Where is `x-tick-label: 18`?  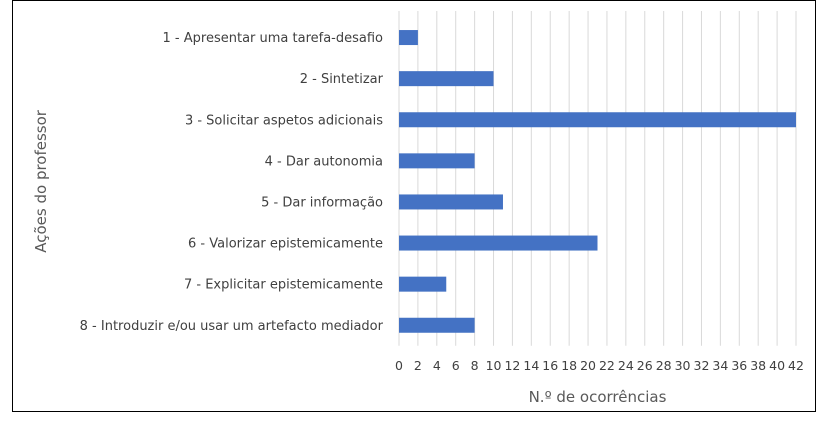 x-tick-label: 18 is located at coordinates (569, 365).